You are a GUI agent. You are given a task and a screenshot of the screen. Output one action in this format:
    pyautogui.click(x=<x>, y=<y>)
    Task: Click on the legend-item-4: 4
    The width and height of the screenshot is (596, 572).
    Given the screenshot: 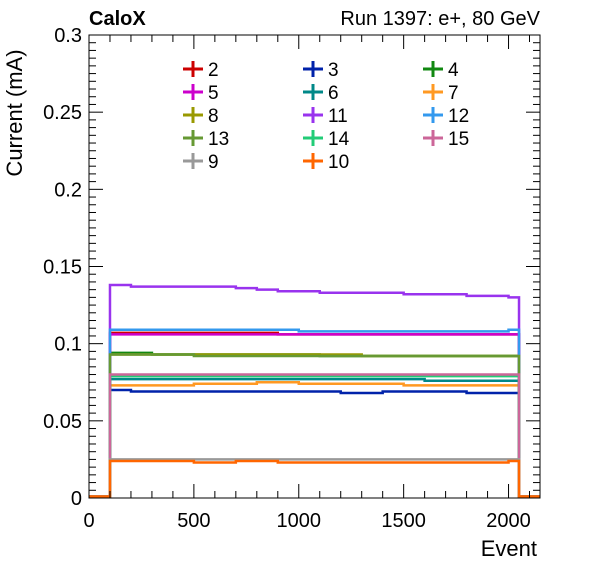 What is the action you would take?
    pyautogui.click(x=441, y=70)
    